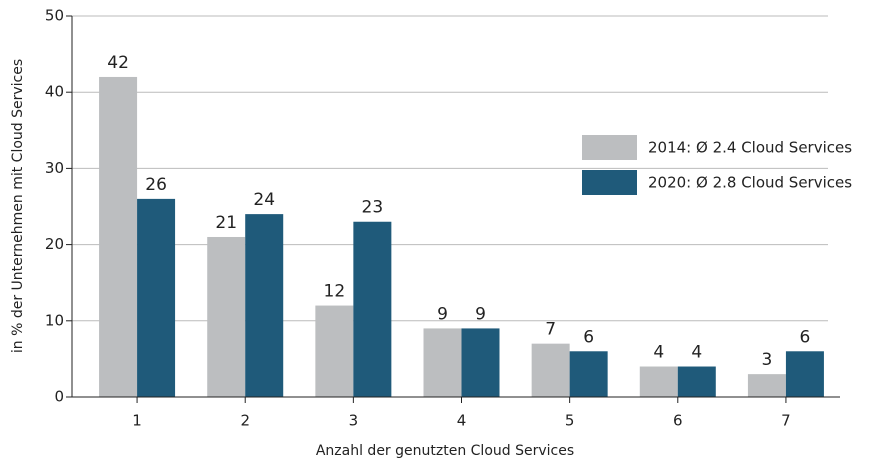 This screenshot has height=463, width=889. What do you see at coordinates (137, 421) in the screenshot?
I see `x-tick-label: 1` at bounding box center [137, 421].